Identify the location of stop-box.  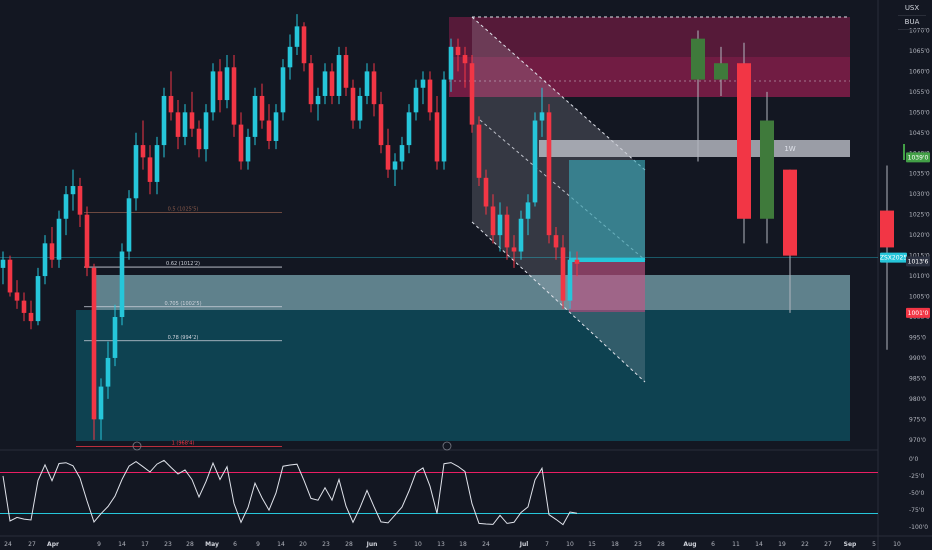
(607, 286).